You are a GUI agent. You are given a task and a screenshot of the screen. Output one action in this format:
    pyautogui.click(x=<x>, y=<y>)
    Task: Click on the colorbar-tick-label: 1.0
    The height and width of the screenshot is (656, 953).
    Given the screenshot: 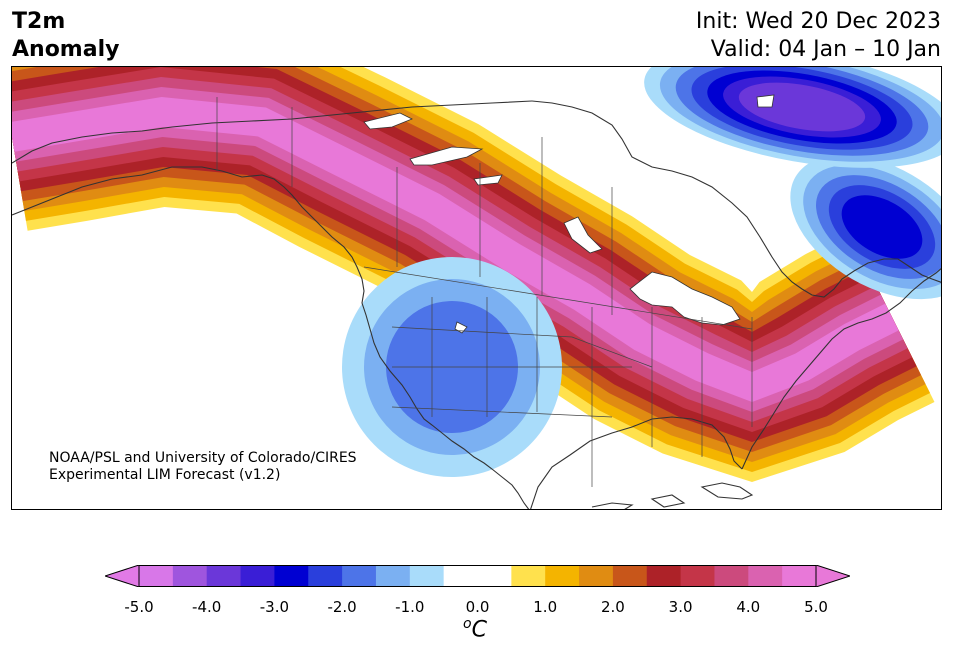 What is the action you would take?
    pyautogui.click(x=545, y=607)
    